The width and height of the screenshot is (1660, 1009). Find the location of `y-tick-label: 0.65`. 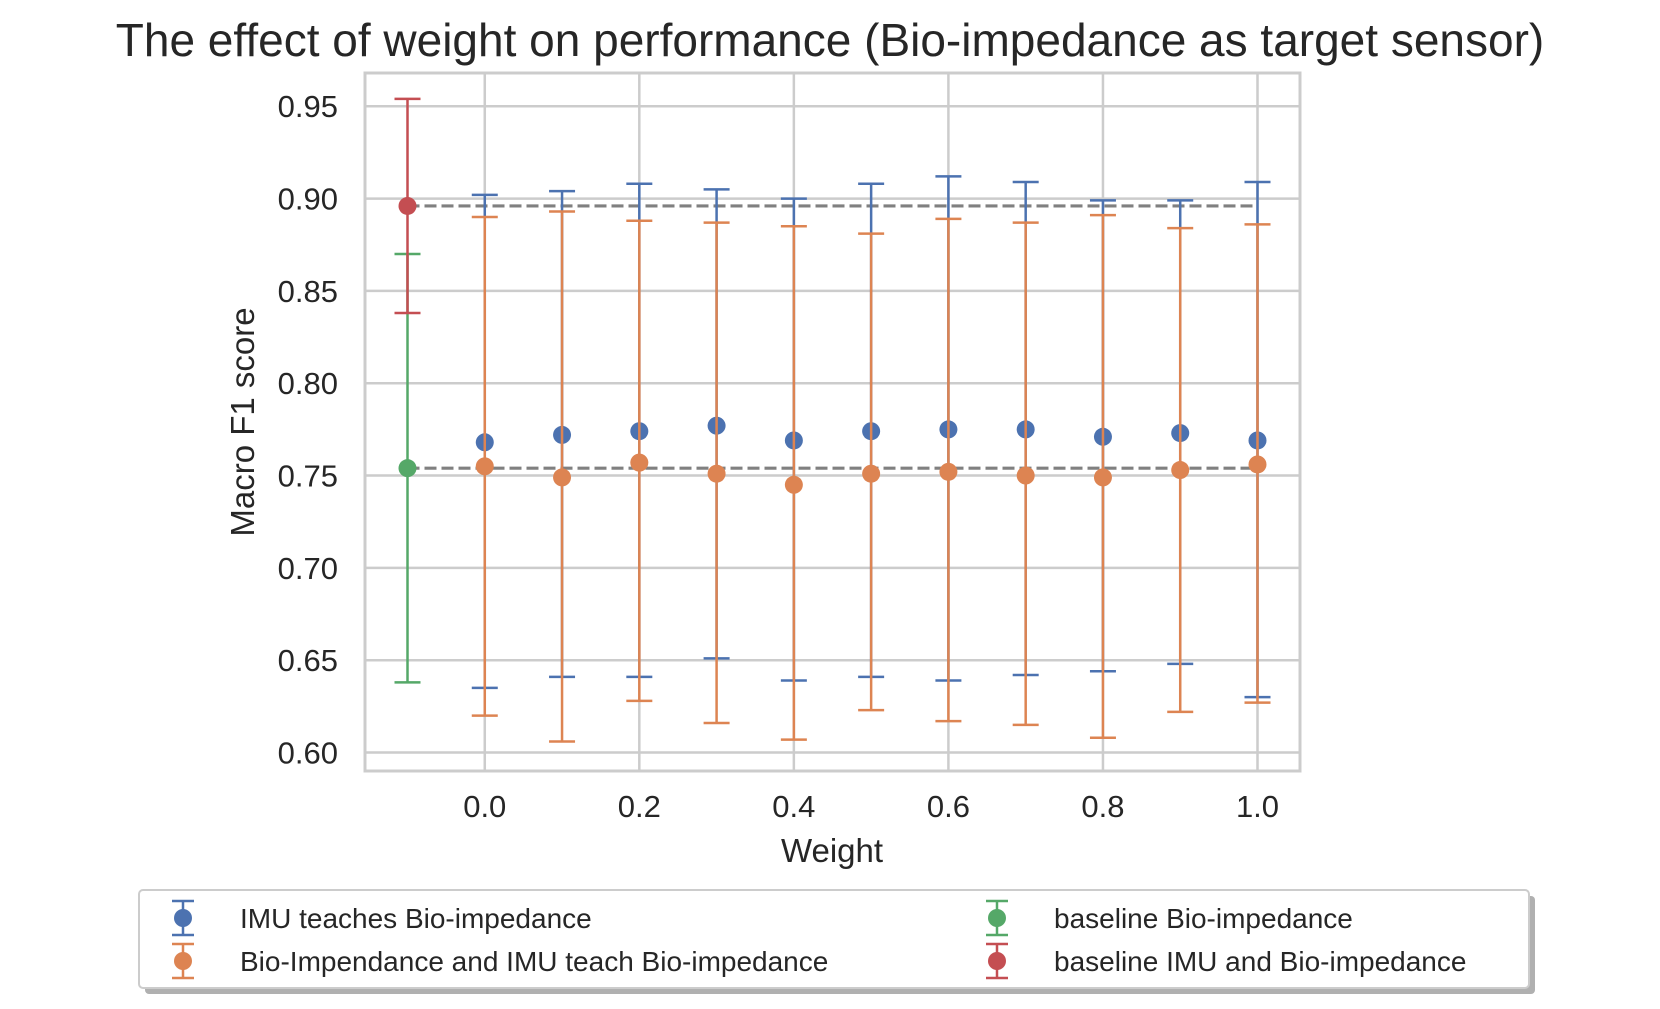

y-tick-label: 0.65 is located at coordinates (308, 660).